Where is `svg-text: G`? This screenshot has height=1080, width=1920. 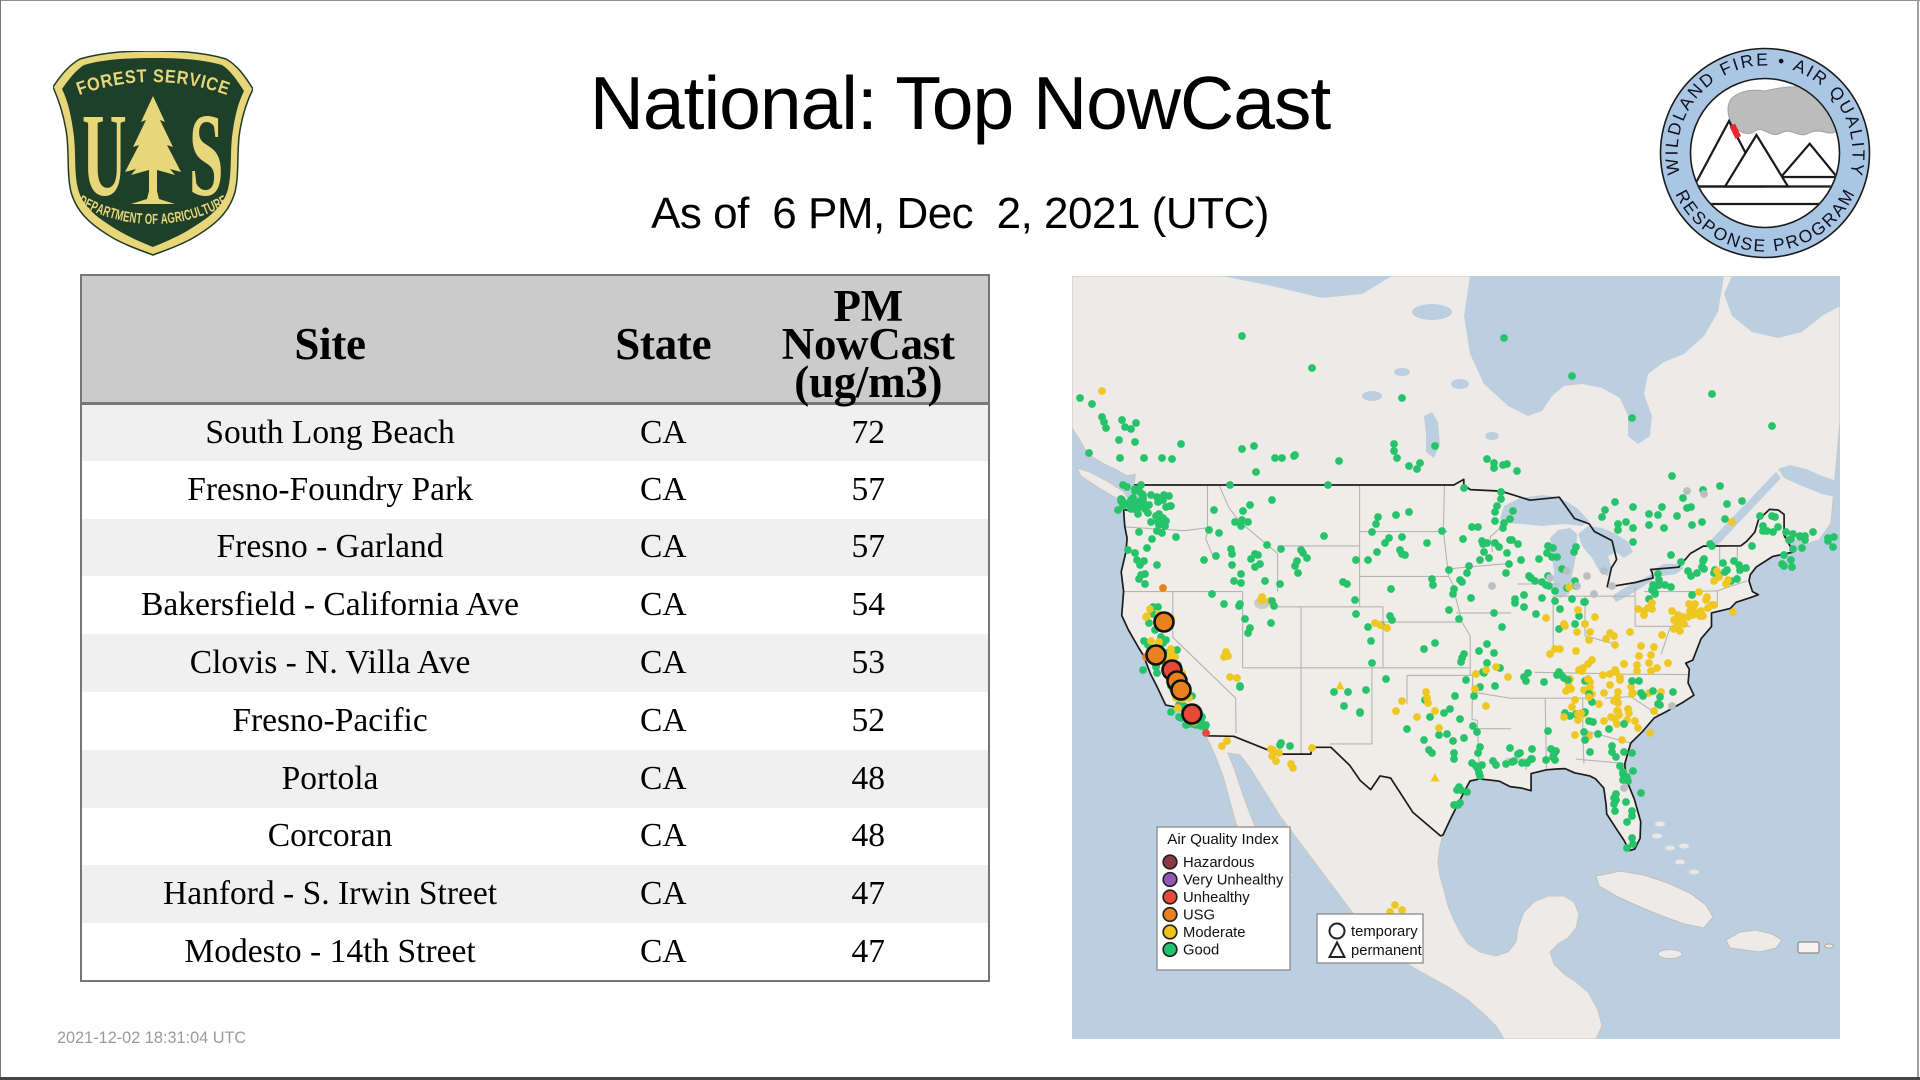 svg-text: G is located at coordinates (170, 217).